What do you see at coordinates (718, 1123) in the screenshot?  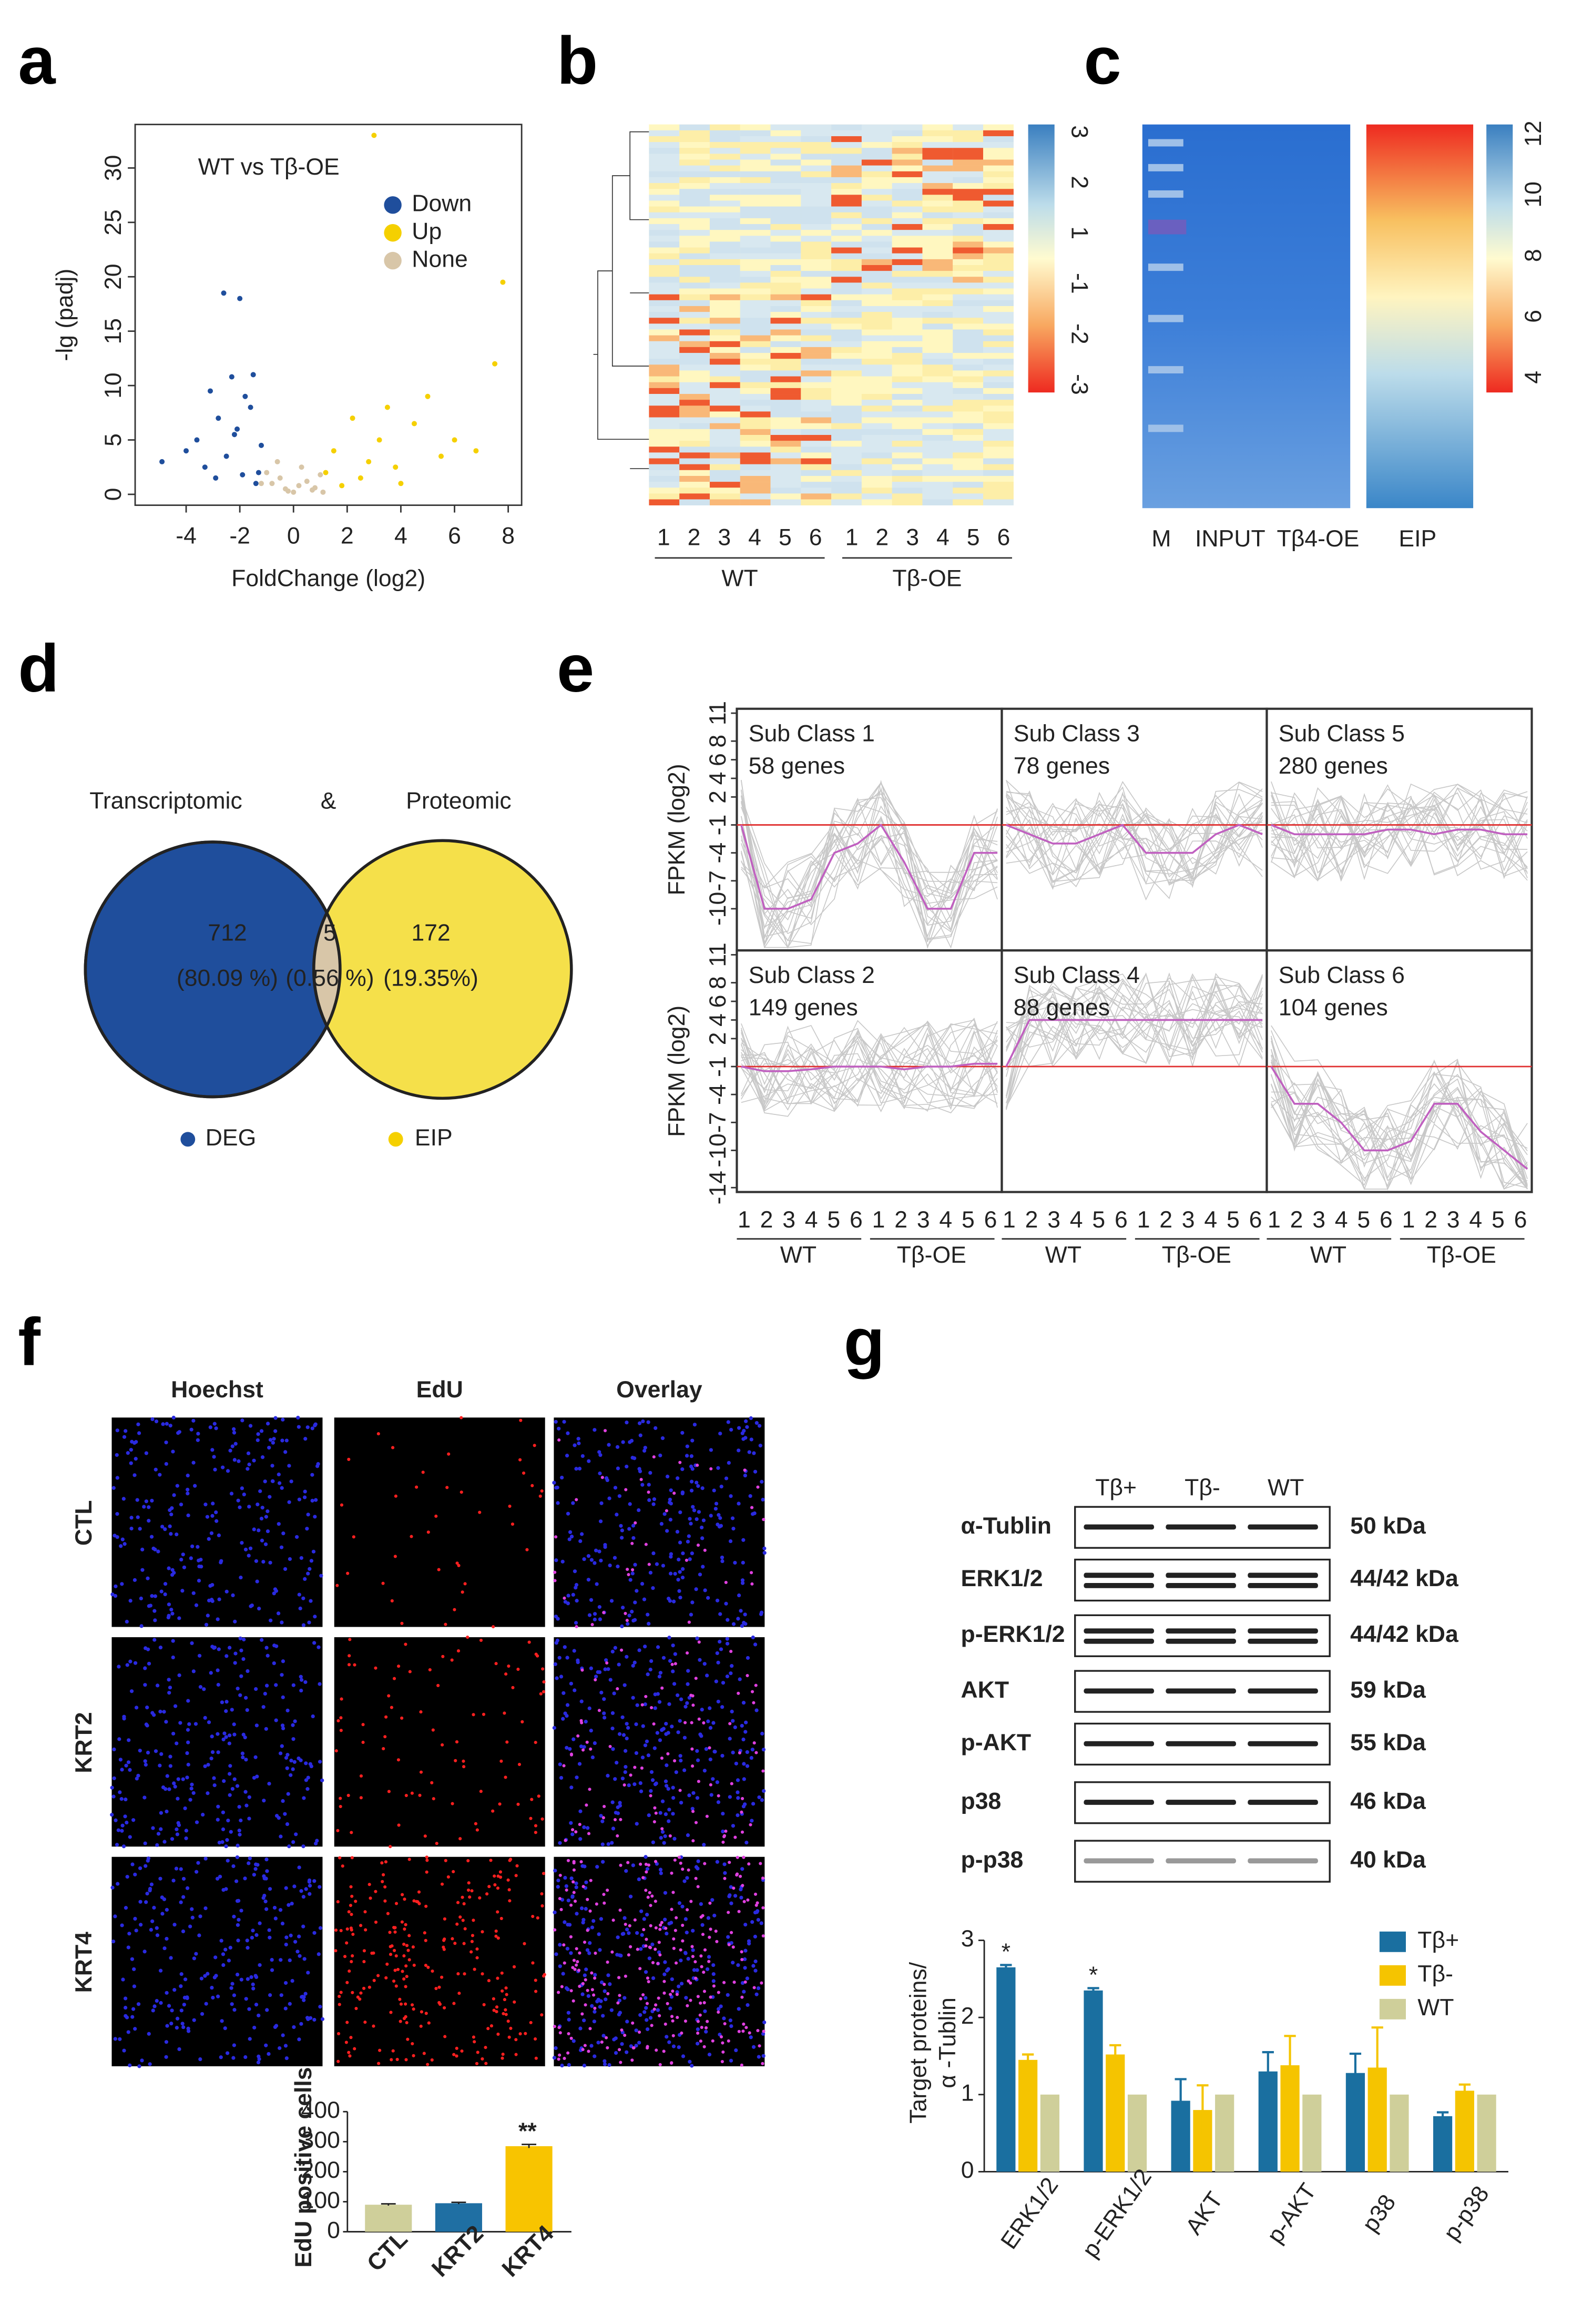 I see `y-tick-label: -7` at bounding box center [718, 1123].